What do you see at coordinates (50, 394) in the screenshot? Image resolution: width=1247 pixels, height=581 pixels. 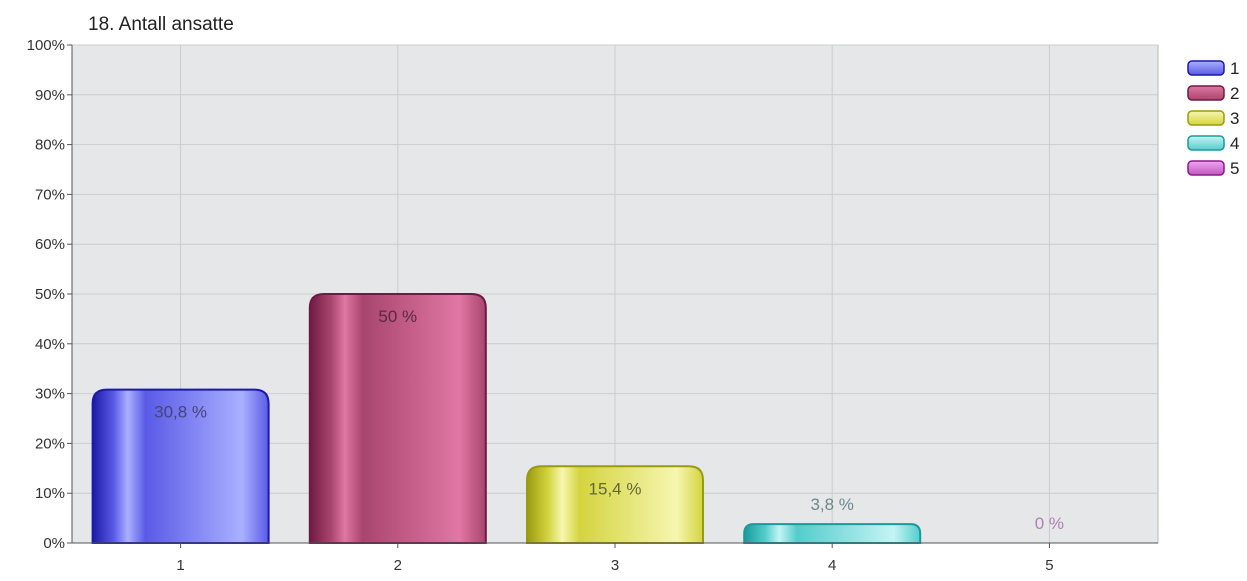 I see `y-tick-label: 30%` at bounding box center [50, 394].